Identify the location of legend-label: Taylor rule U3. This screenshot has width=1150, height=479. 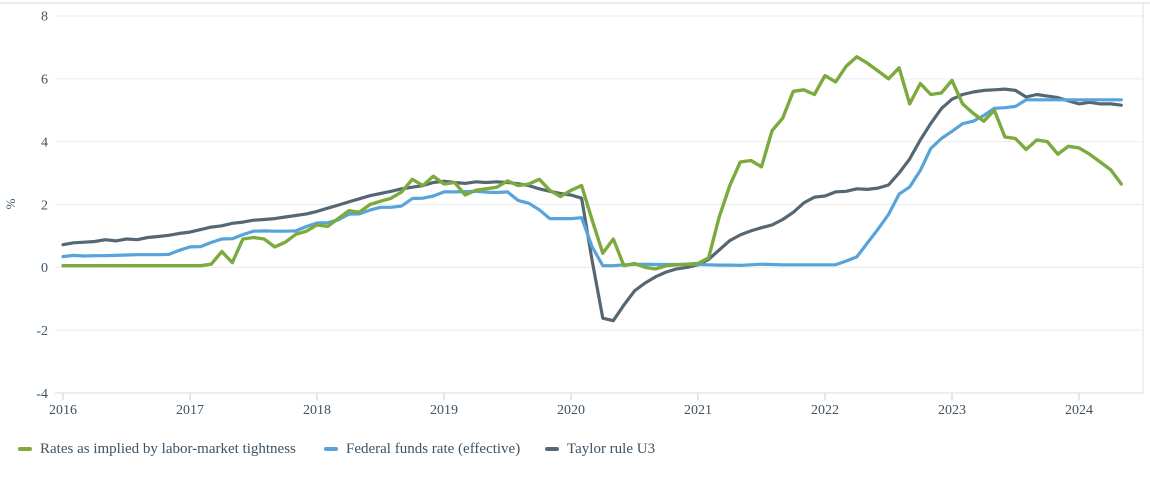
(611, 449).